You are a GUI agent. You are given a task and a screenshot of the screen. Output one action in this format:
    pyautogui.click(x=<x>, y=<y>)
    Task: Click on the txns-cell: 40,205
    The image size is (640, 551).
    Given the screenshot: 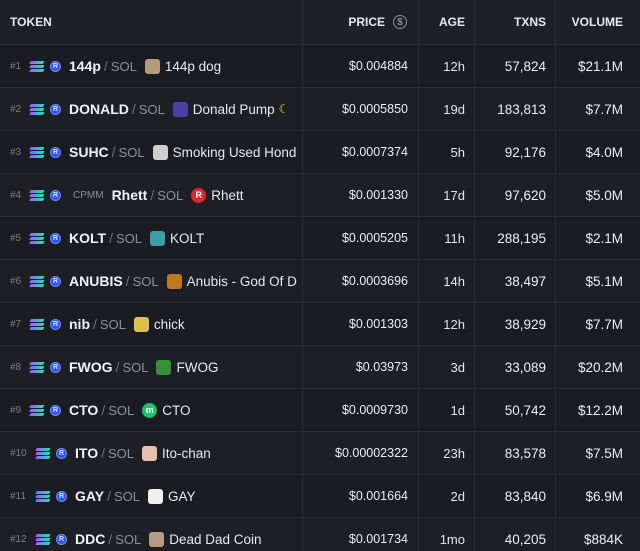 What is the action you would take?
    pyautogui.click(x=515, y=534)
    